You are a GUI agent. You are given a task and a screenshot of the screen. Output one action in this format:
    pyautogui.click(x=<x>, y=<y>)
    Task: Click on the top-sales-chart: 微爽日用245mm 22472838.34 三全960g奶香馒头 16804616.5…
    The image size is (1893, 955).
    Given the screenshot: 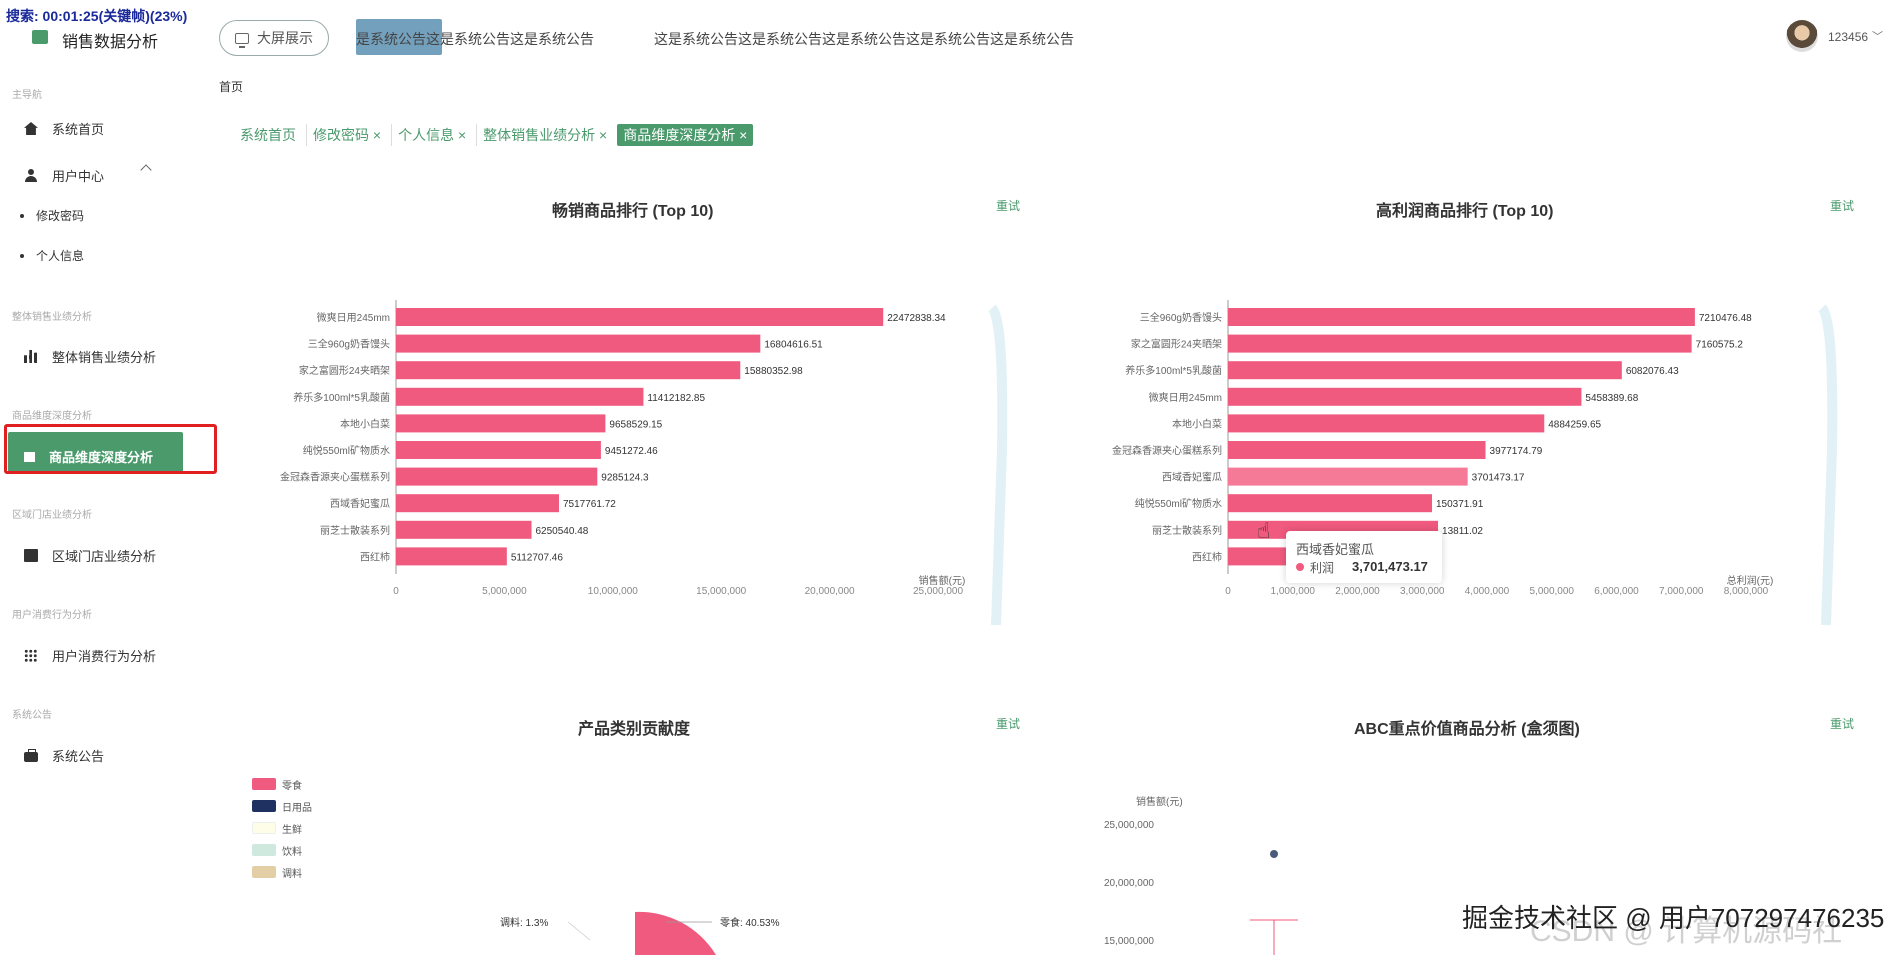 What is the action you would take?
    pyautogui.click(x=644, y=463)
    